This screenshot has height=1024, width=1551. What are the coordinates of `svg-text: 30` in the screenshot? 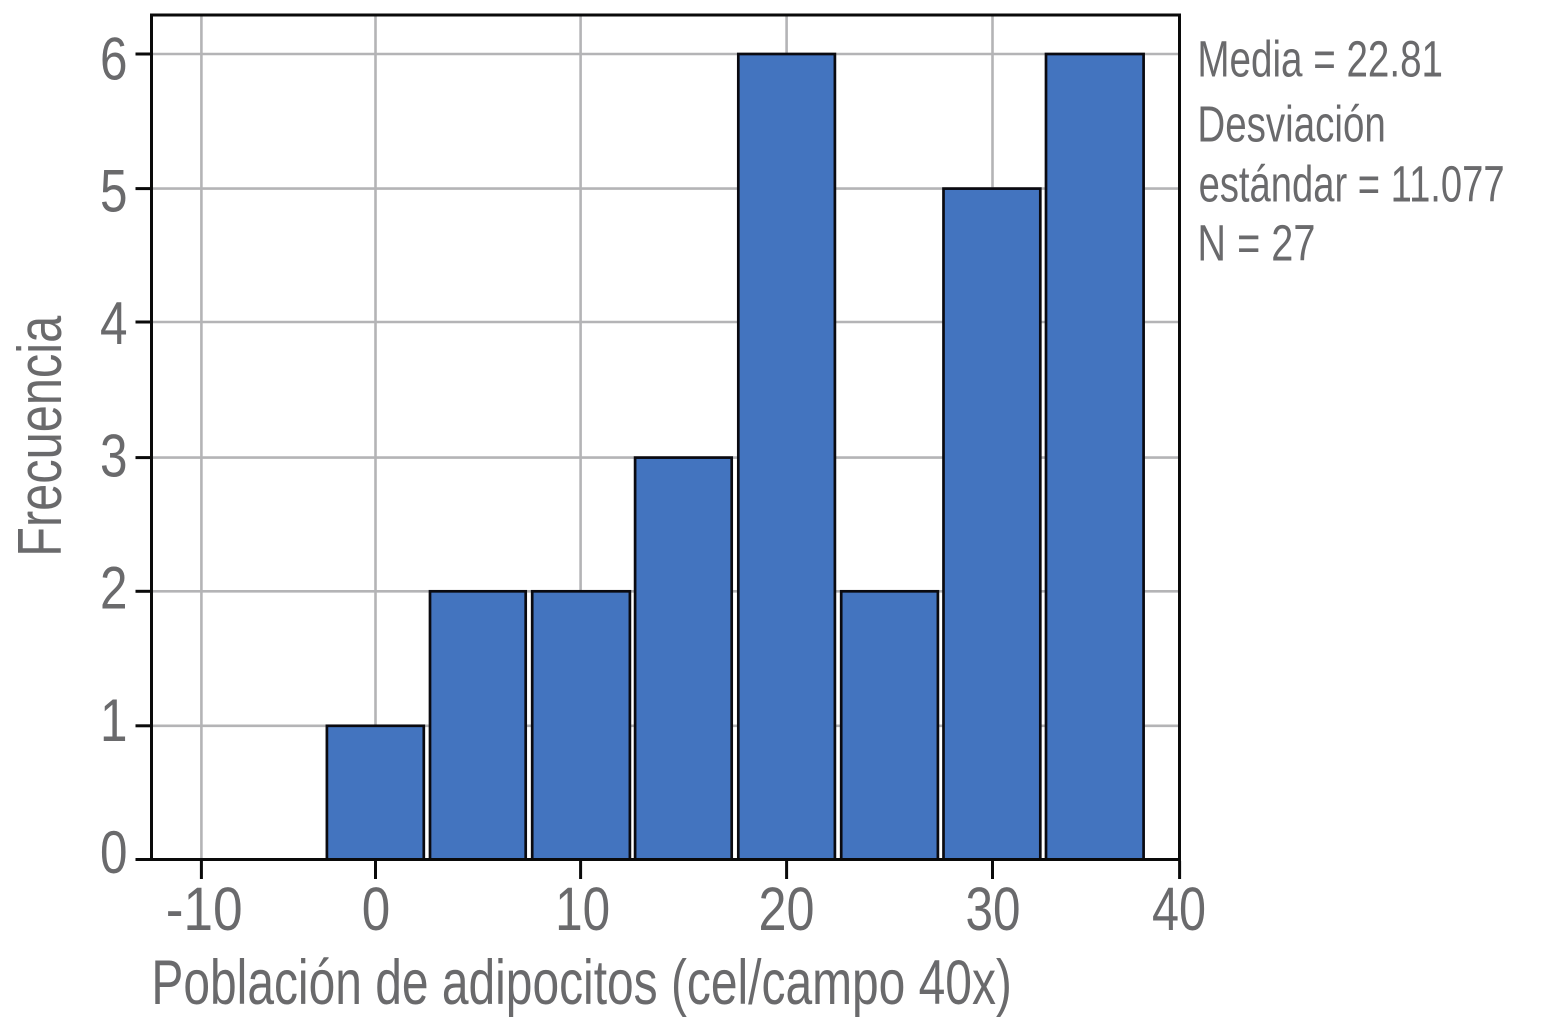 It's located at (993, 909).